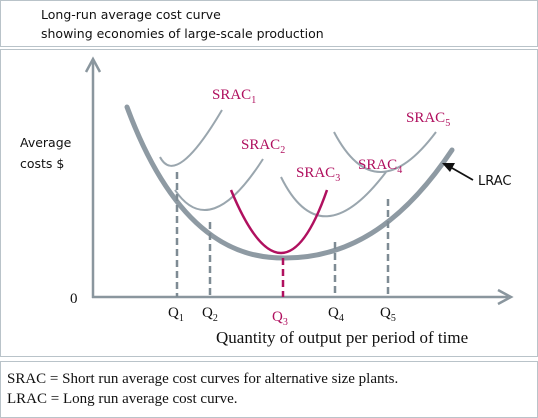  I want to click on quantity-drop-lines, so click(282, 234).